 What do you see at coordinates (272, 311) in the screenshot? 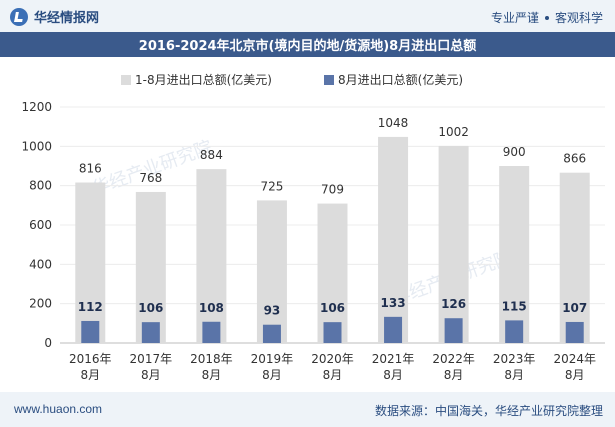
I see `data-label-monthly: 93` at bounding box center [272, 311].